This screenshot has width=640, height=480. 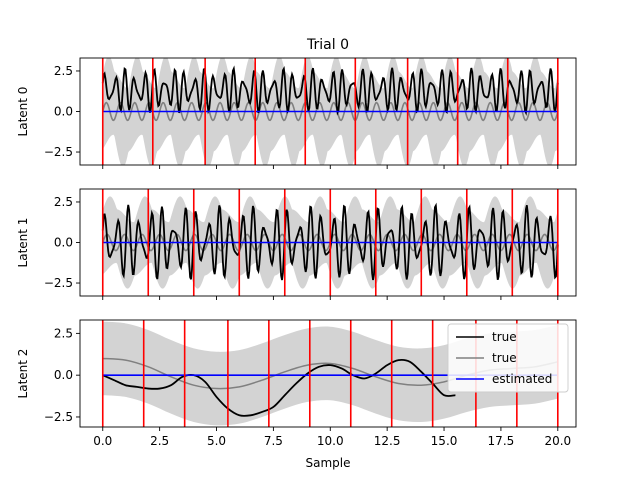 I want to click on x-tick-label: 17.5, so click(x=501, y=441).